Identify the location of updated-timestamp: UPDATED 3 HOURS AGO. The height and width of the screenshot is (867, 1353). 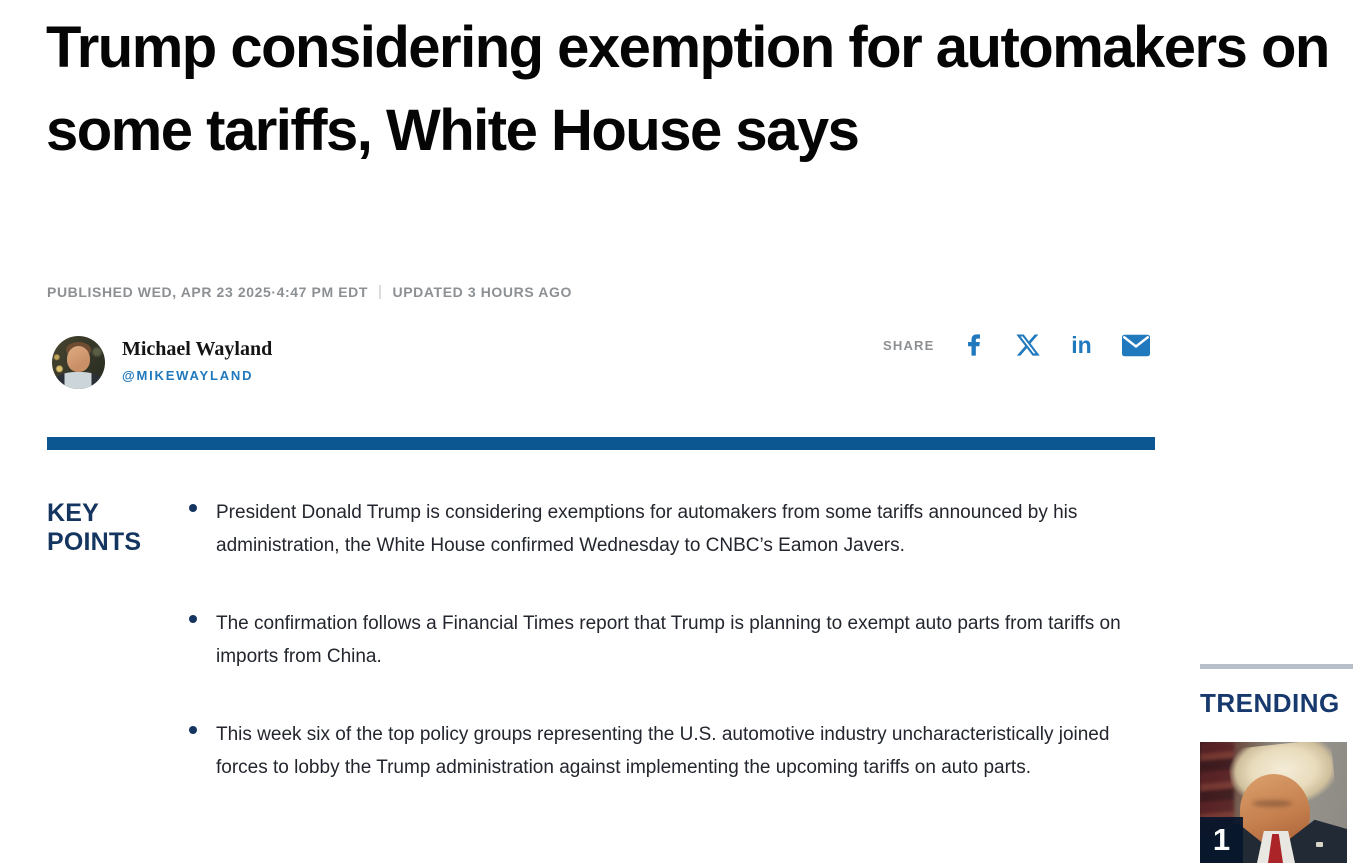
(482, 291).